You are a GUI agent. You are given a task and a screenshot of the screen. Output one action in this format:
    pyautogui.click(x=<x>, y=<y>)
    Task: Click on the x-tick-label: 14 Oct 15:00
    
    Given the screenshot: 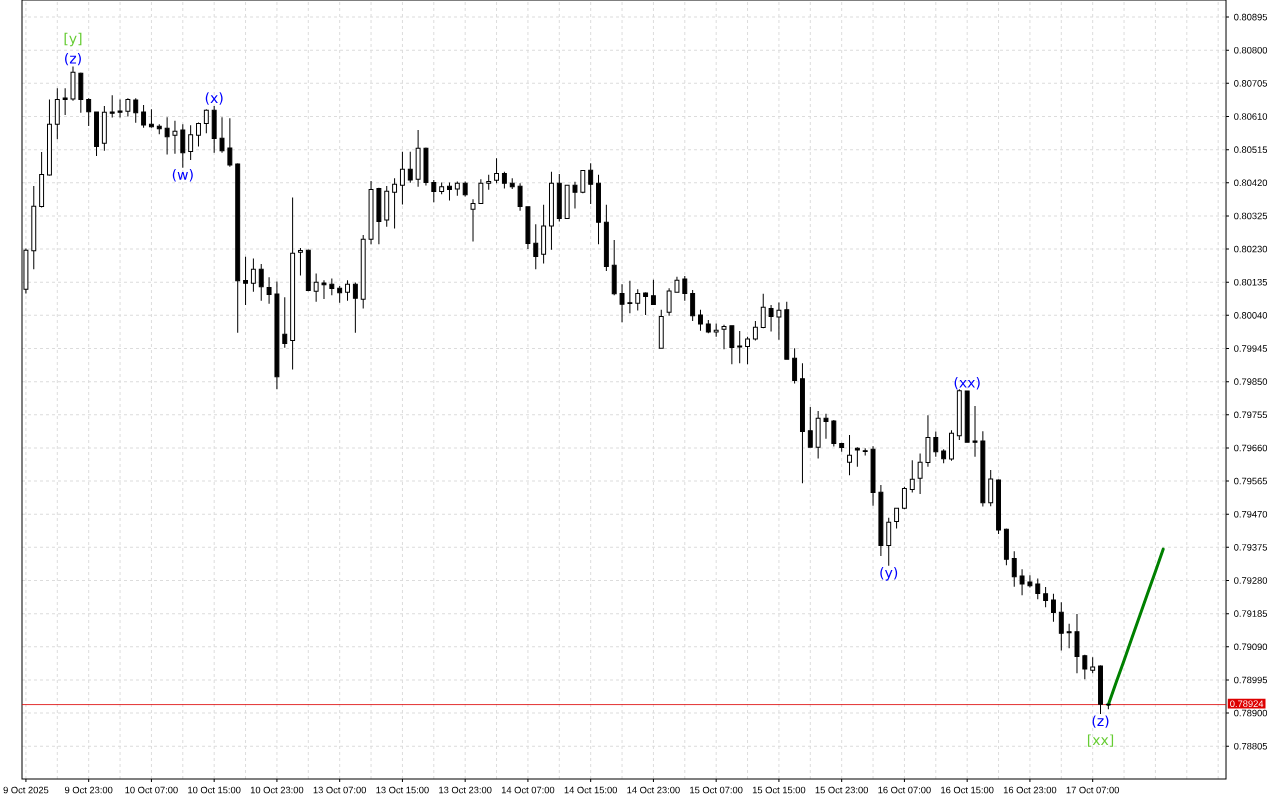 What is the action you would take?
    pyautogui.click(x=591, y=790)
    